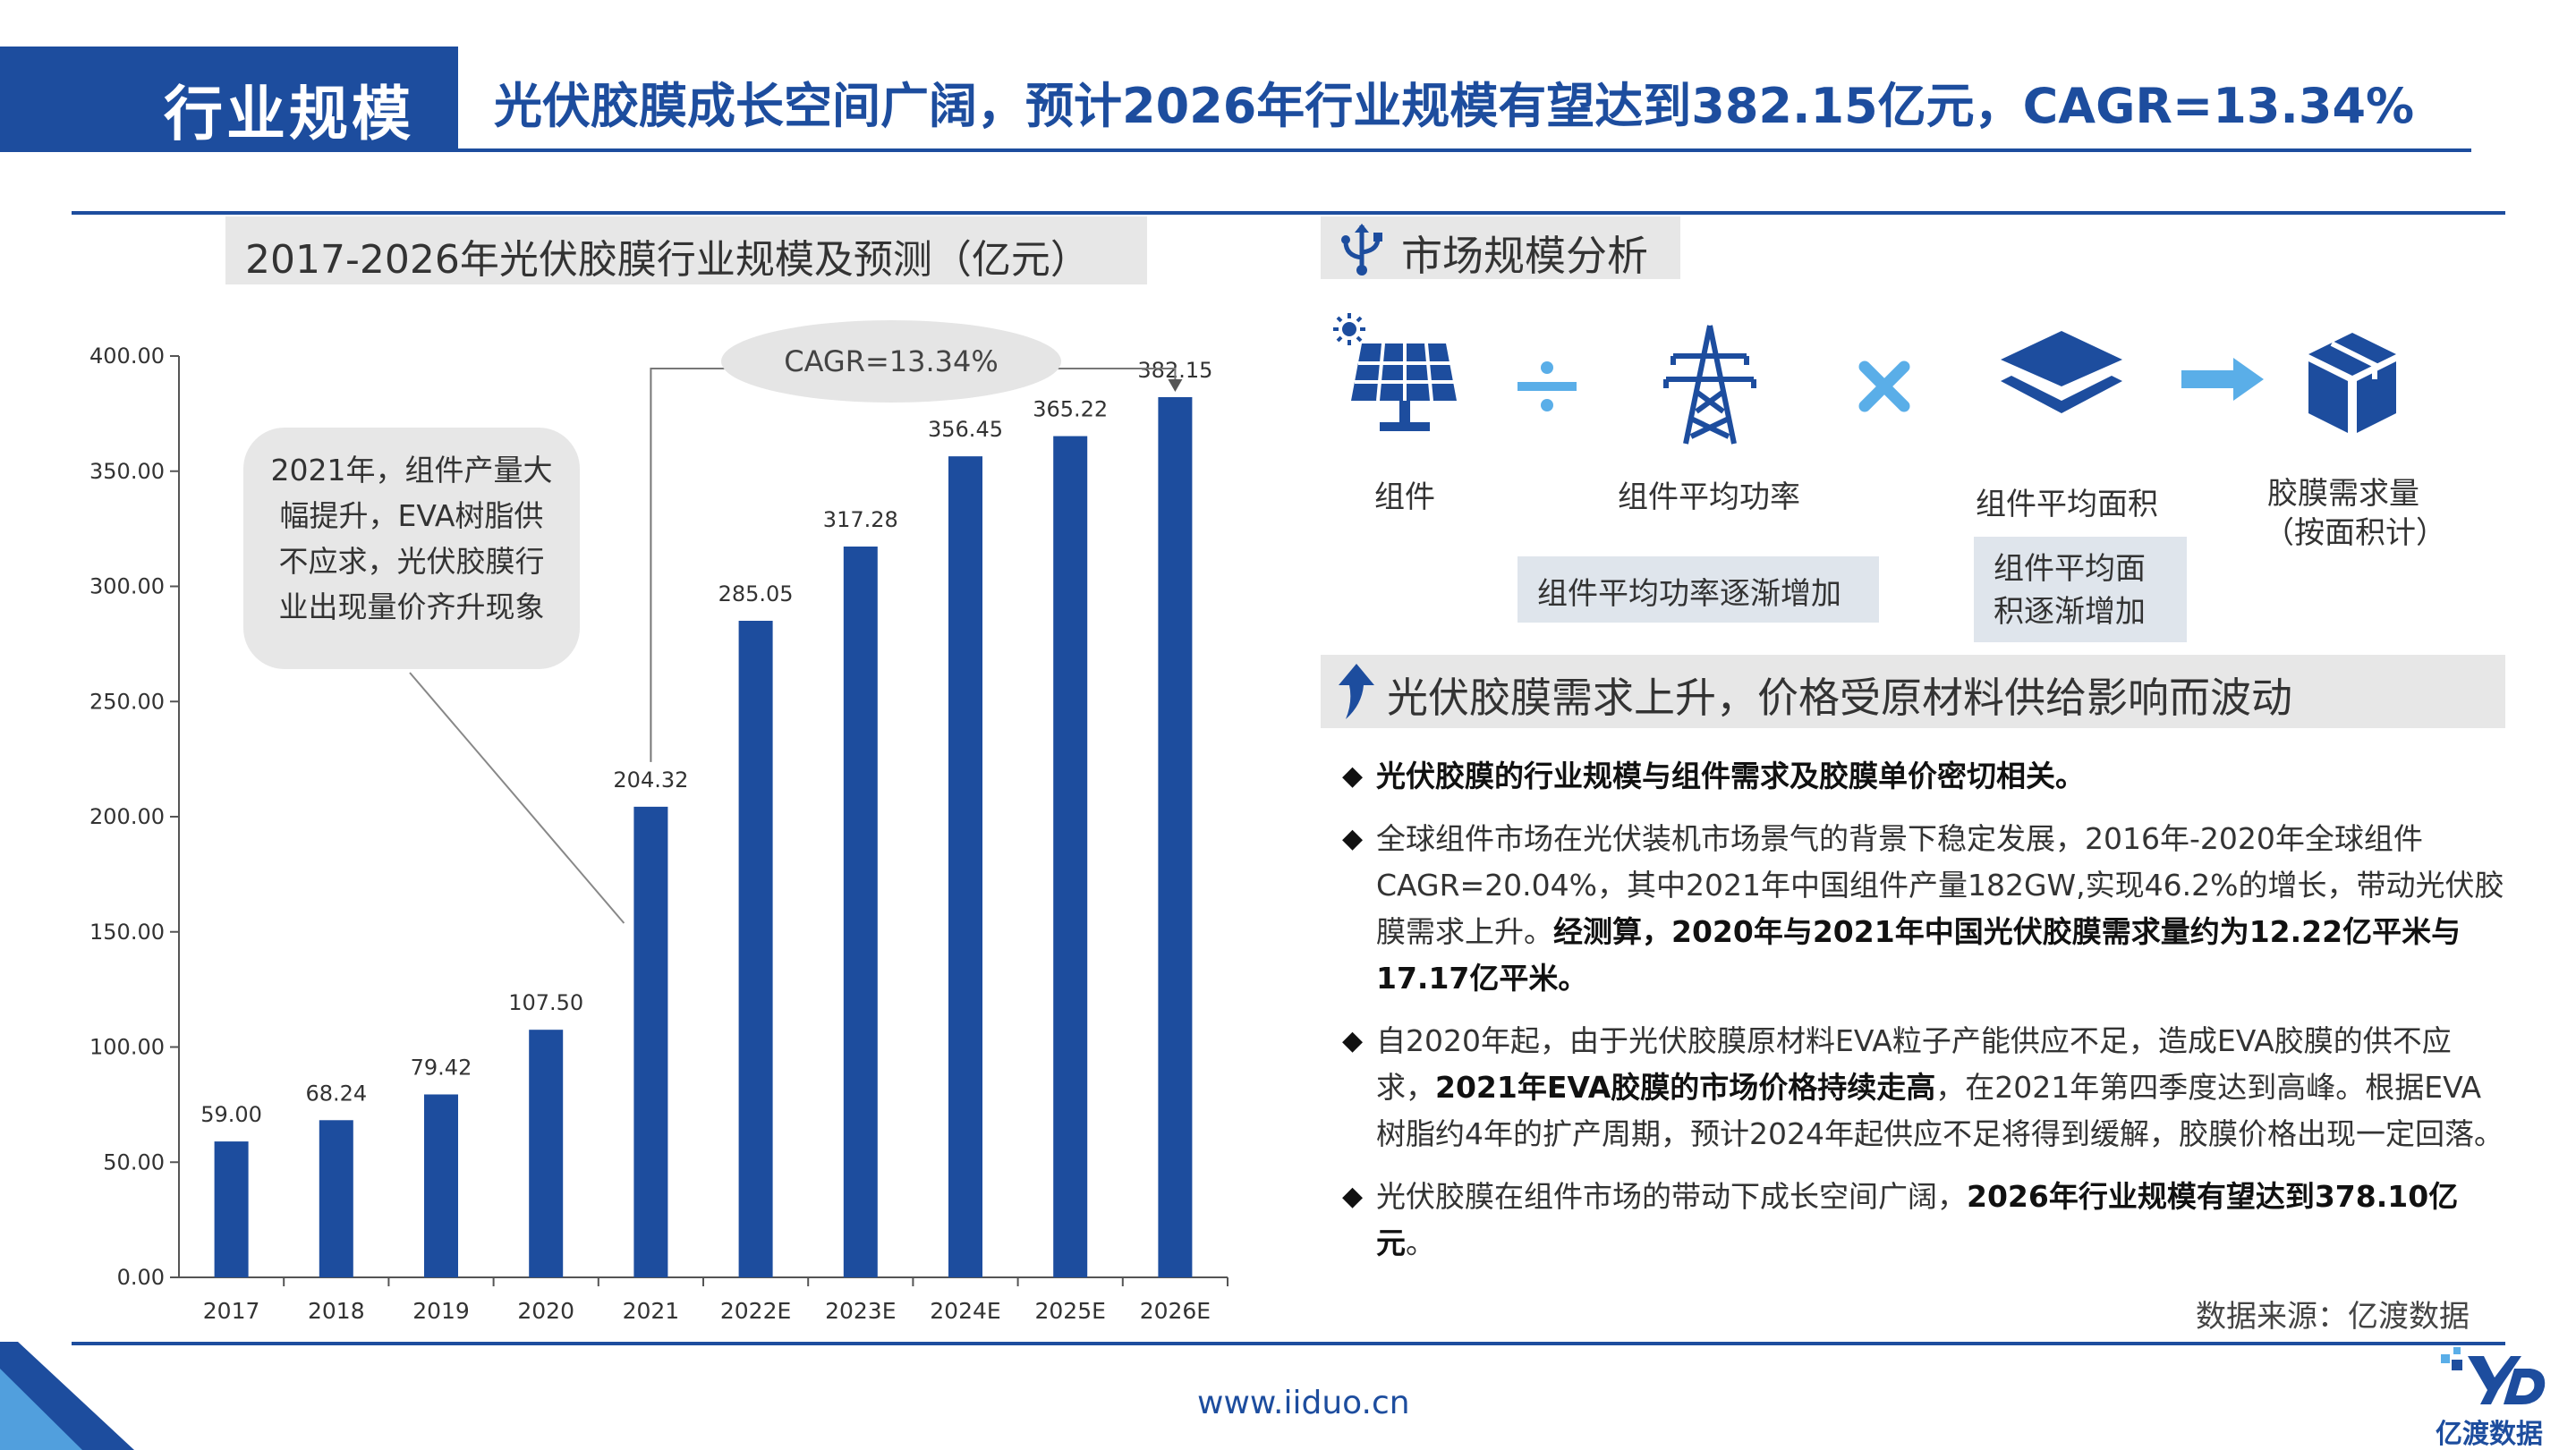 The width and height of the screenshot is (2576, 1450). What do you see at coordinates (127, 587) in the screenshot?
I see `y-tick-label: 300.00` at bounding box center [127, 587].